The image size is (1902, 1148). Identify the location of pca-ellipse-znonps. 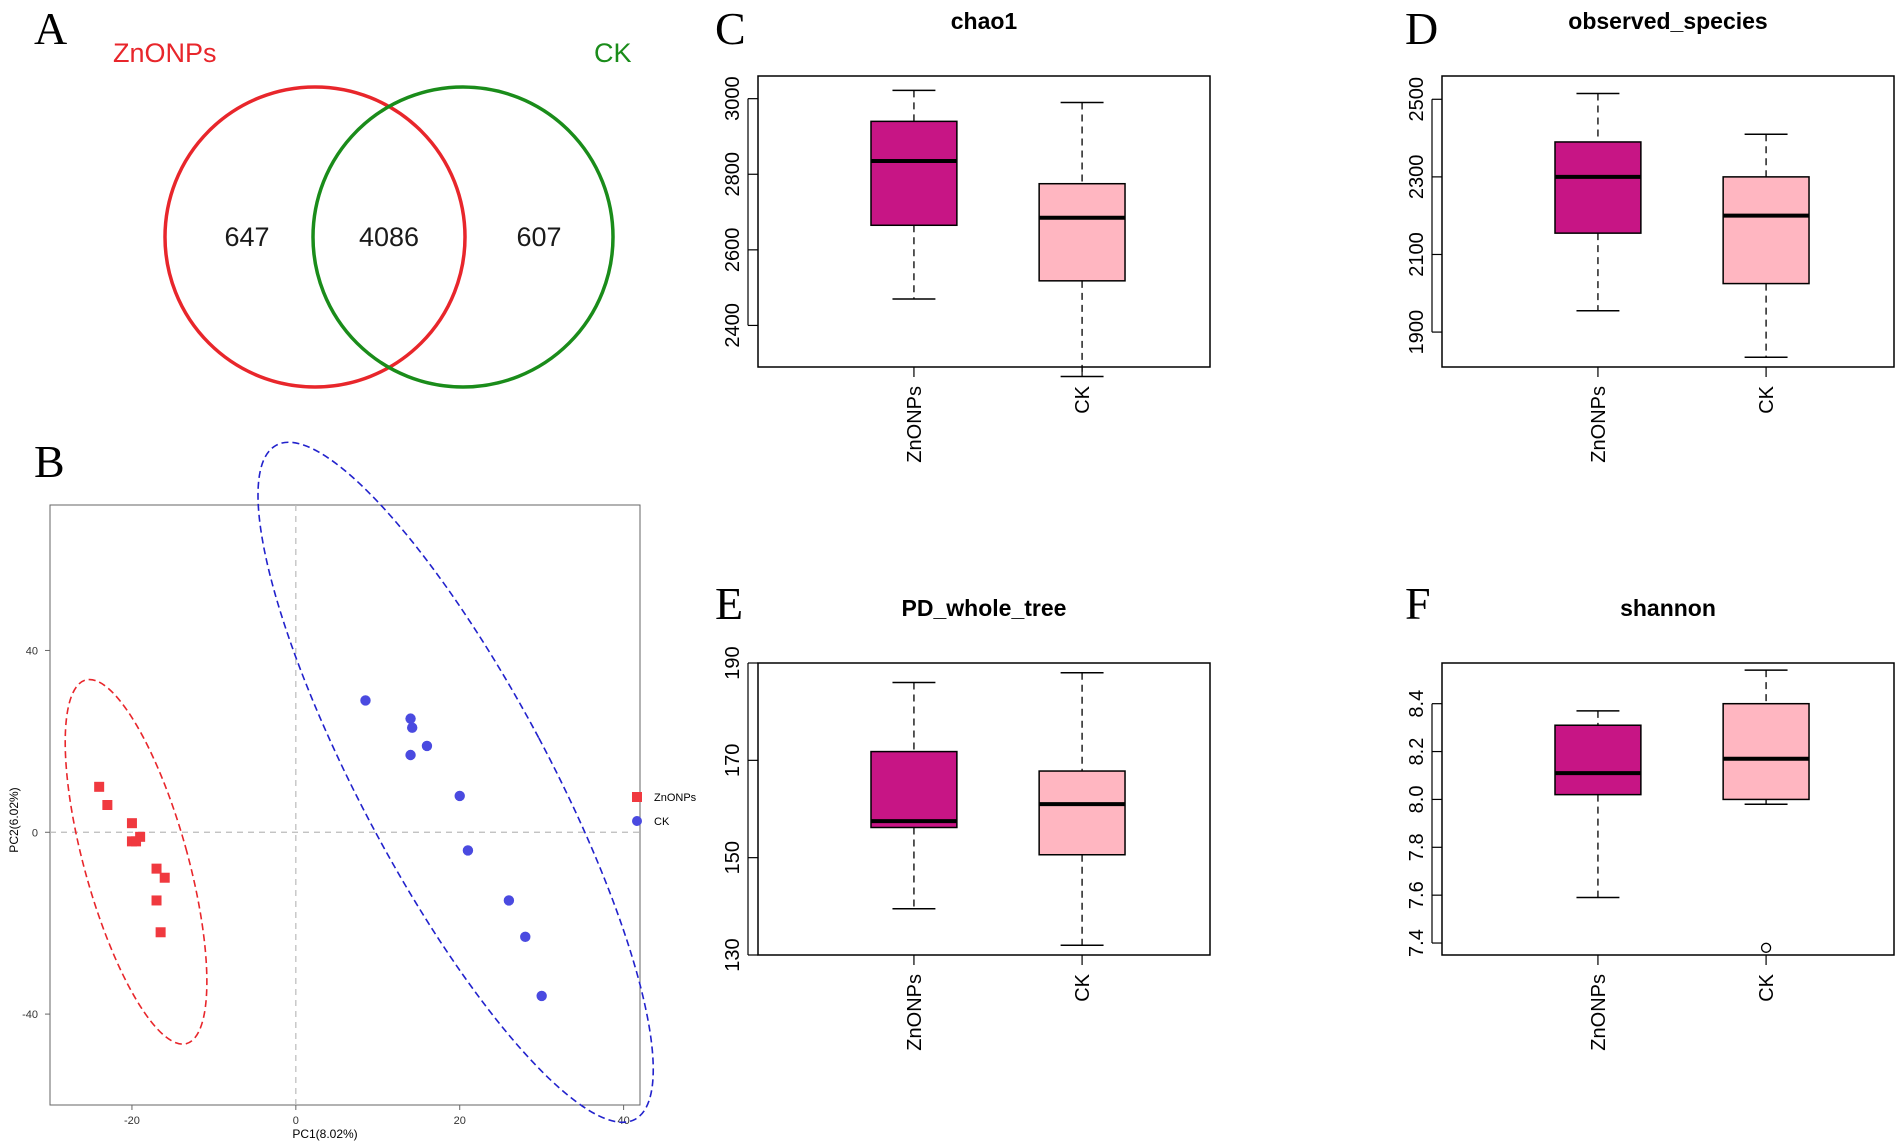
(136, 861).